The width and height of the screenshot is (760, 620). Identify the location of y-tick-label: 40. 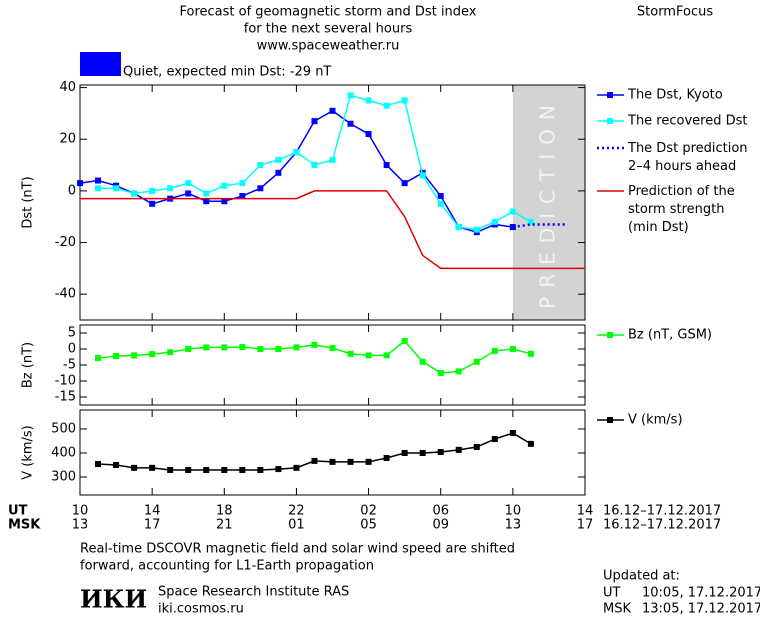
(67, 87).